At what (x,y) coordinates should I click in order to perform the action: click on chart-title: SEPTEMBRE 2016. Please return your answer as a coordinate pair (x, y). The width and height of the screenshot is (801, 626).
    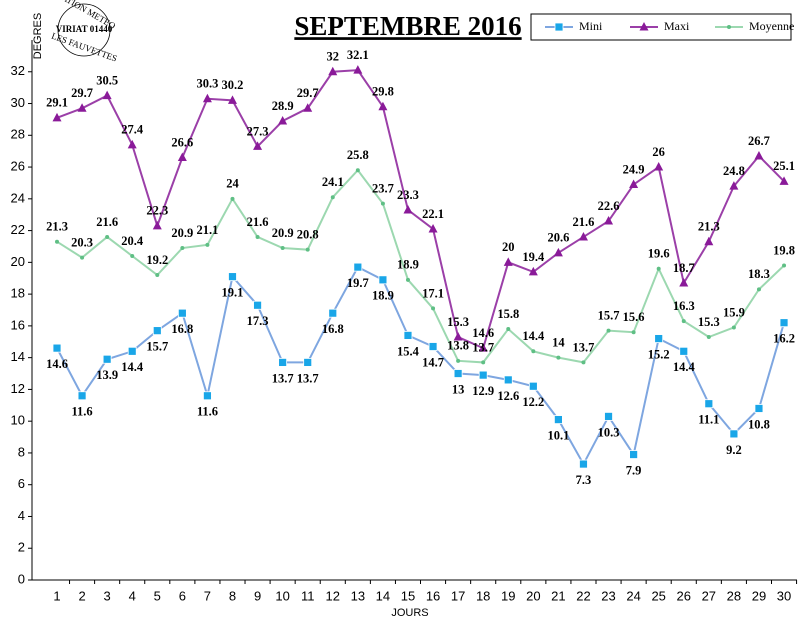
    Looking at the image, I should click on (407, 26).